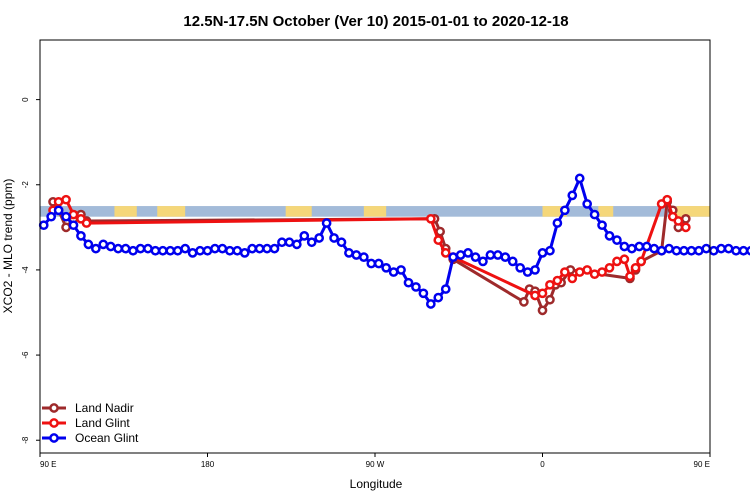  I want to click on x-tick-label: 0, so click(542, 464).